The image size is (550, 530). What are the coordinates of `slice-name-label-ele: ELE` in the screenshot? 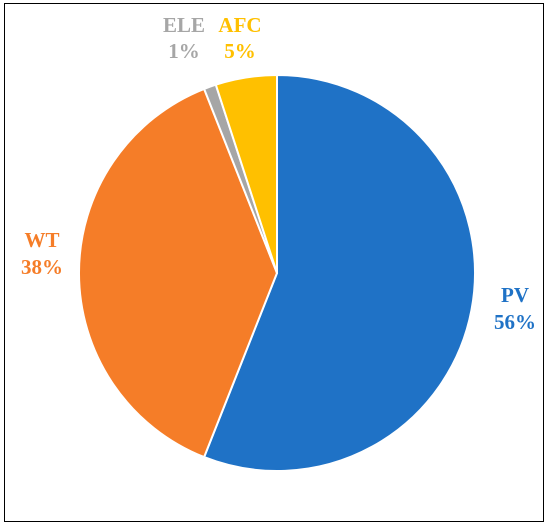 It's located at (184, 25).